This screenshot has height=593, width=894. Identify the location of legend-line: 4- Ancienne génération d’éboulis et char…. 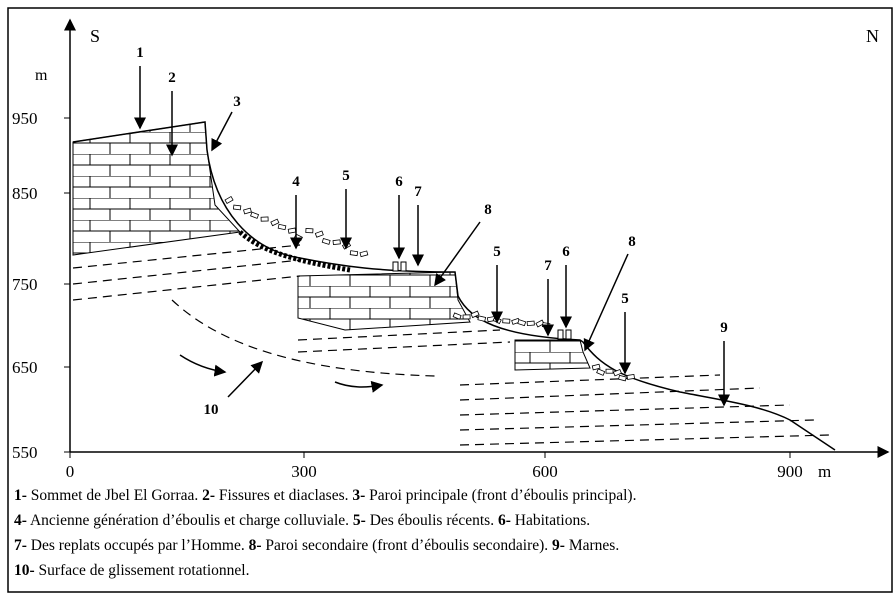
(302, 520).